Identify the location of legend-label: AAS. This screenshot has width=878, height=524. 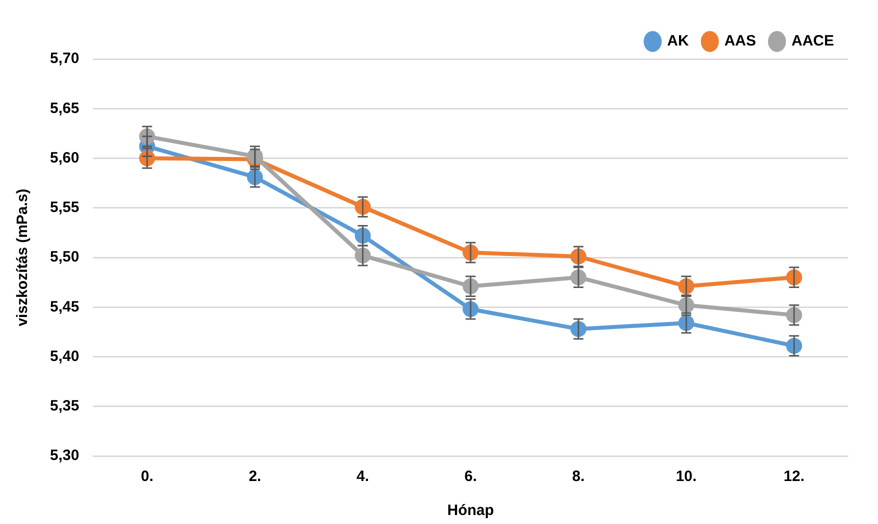
(740, 41).